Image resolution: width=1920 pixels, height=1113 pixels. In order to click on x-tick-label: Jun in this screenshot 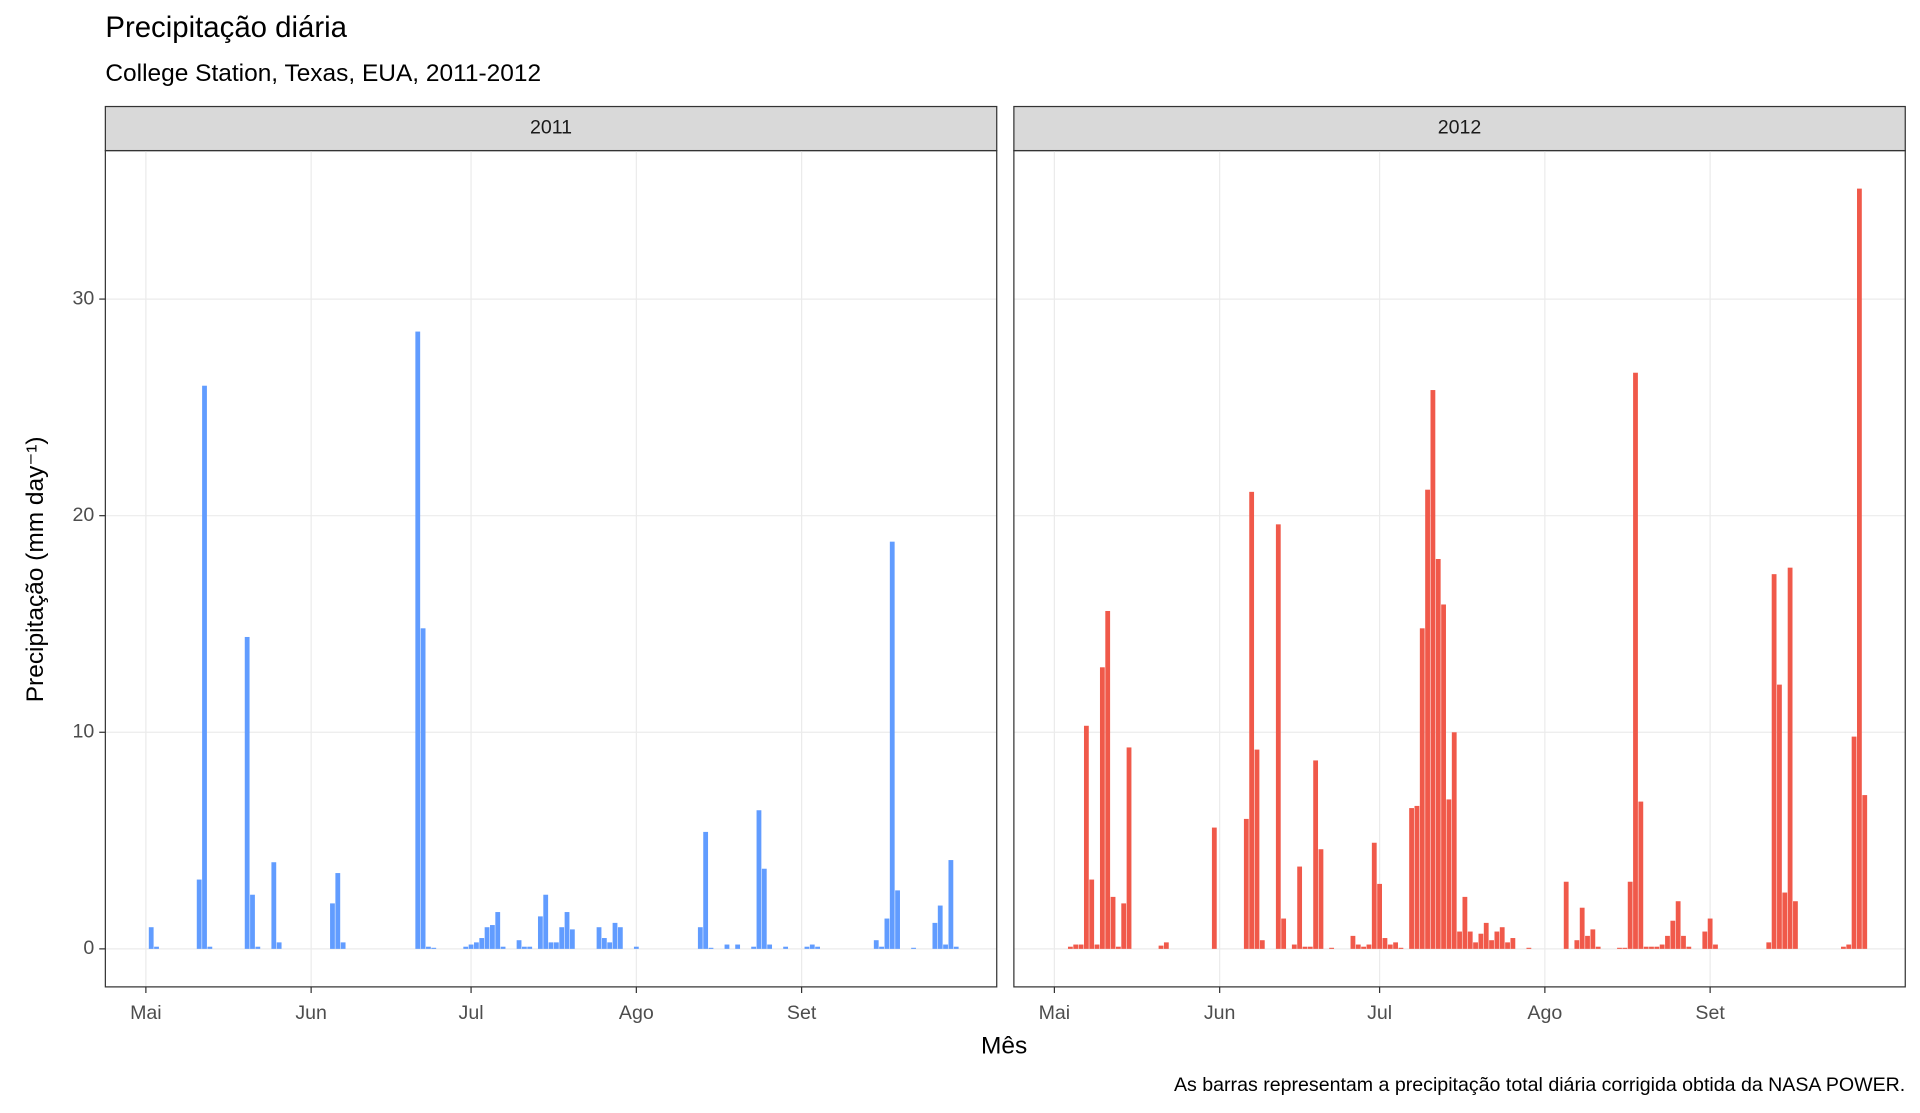, I will do `click(1220, 1013)`.